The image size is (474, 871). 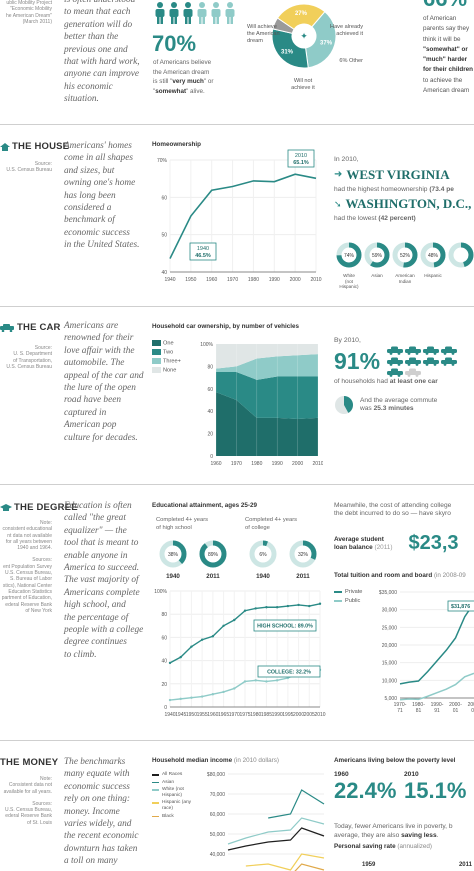 I want to click on label-line: of high school, so click(x=174, y=527).